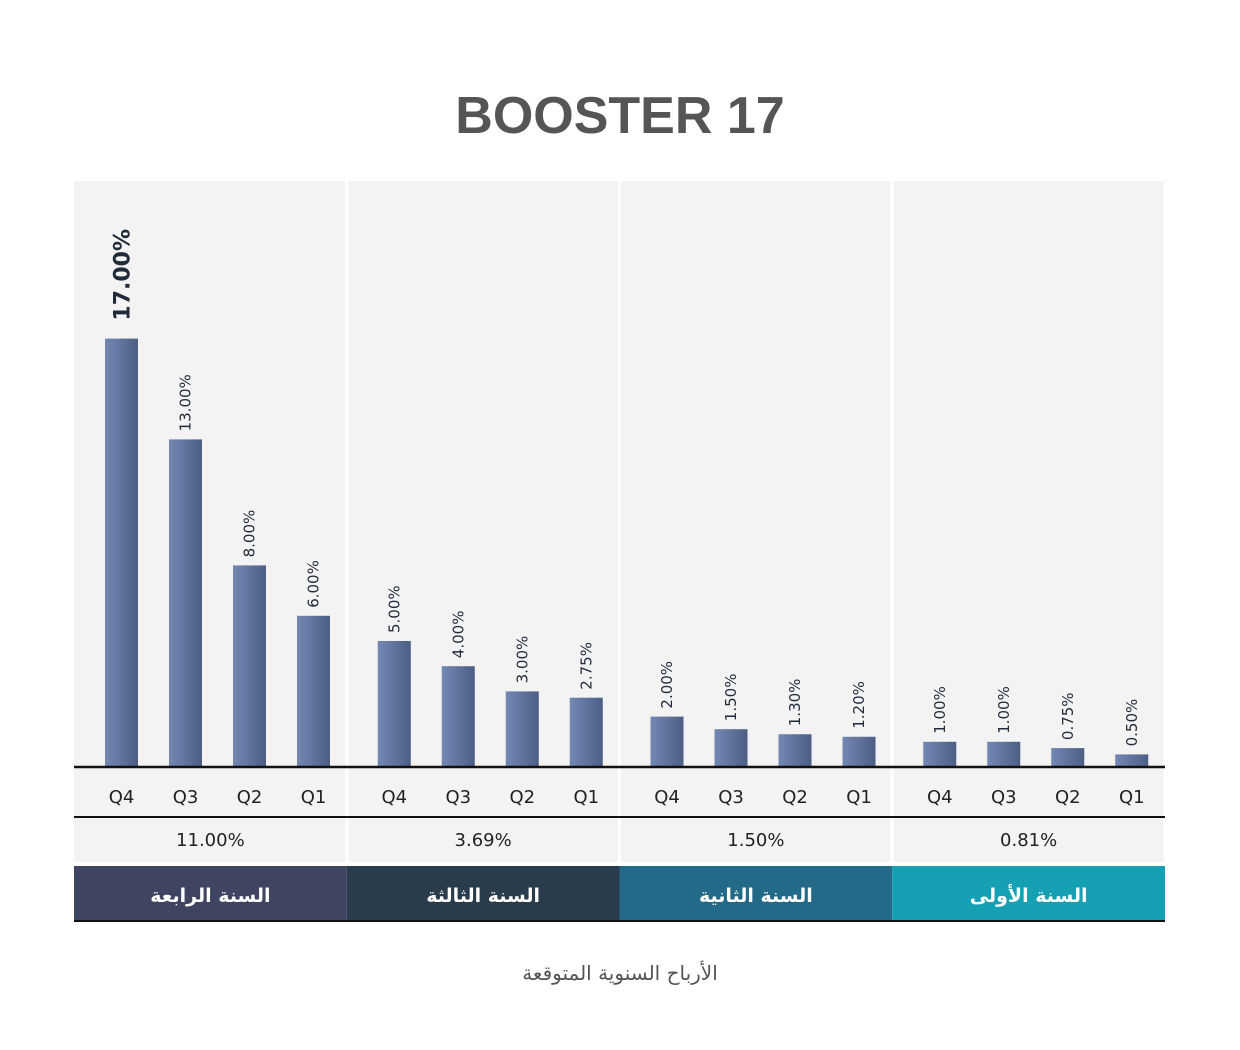 The height and width of the screenshot is (1050, 1240). I want to click on axis-lines, so click(619, 843).